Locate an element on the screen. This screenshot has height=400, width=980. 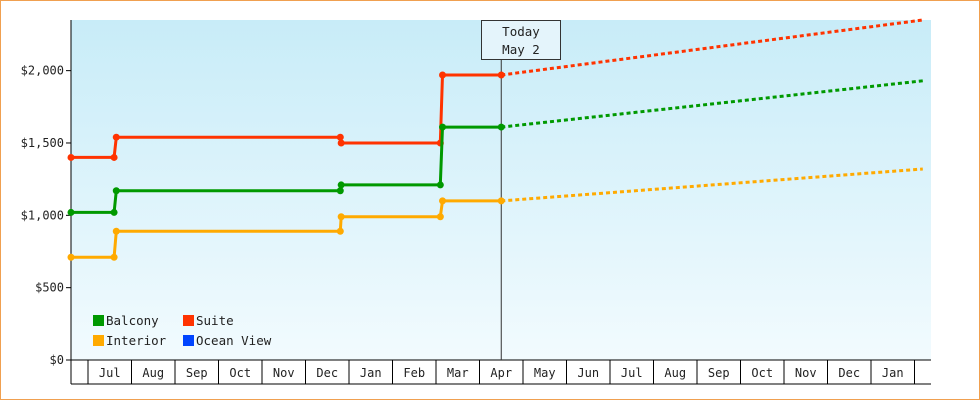
y-tick-label: $500 is located at coordinates (49, 288).